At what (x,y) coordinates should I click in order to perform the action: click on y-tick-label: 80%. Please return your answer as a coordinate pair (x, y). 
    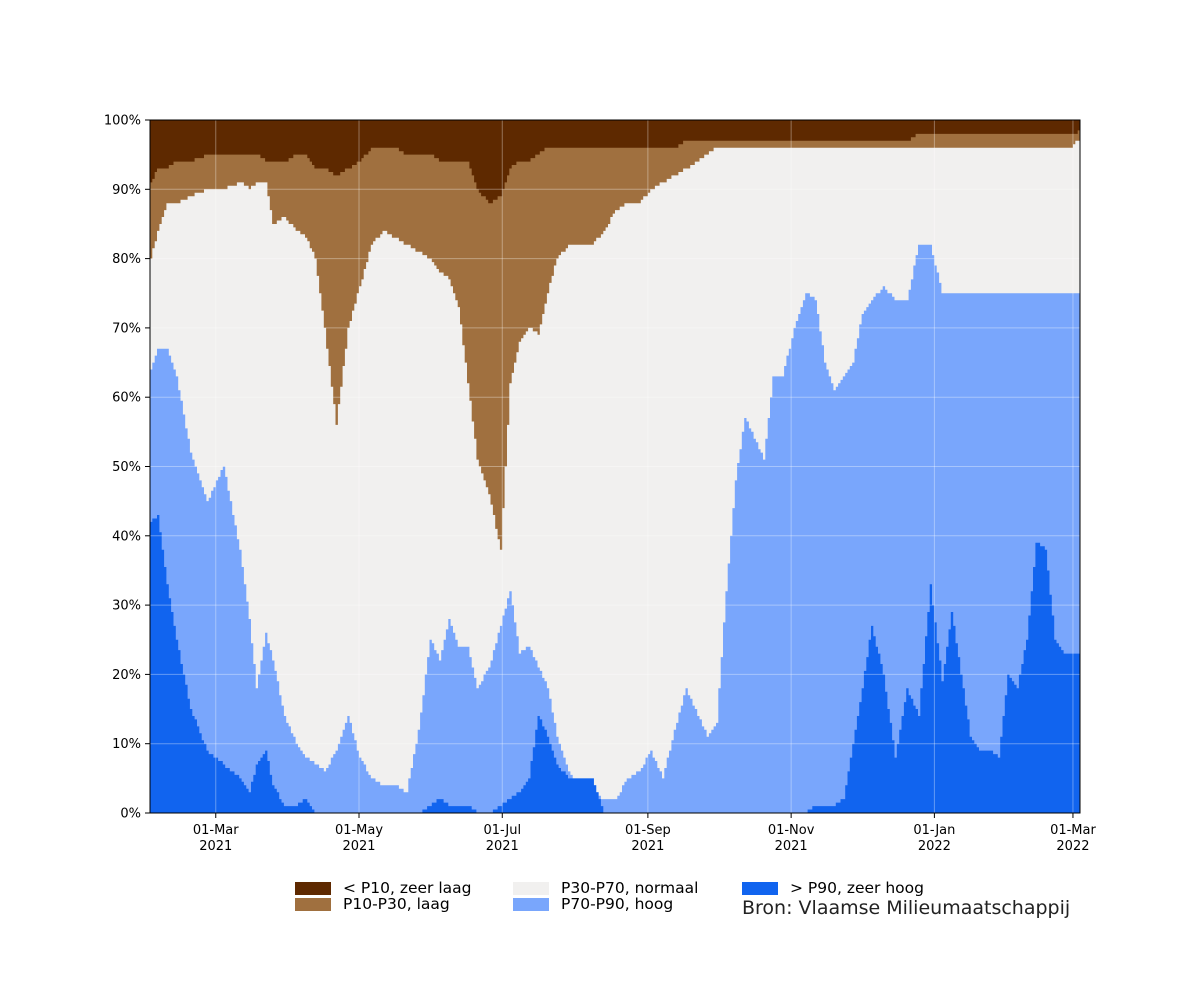
    Looking at the image, I should click on (126, 259).